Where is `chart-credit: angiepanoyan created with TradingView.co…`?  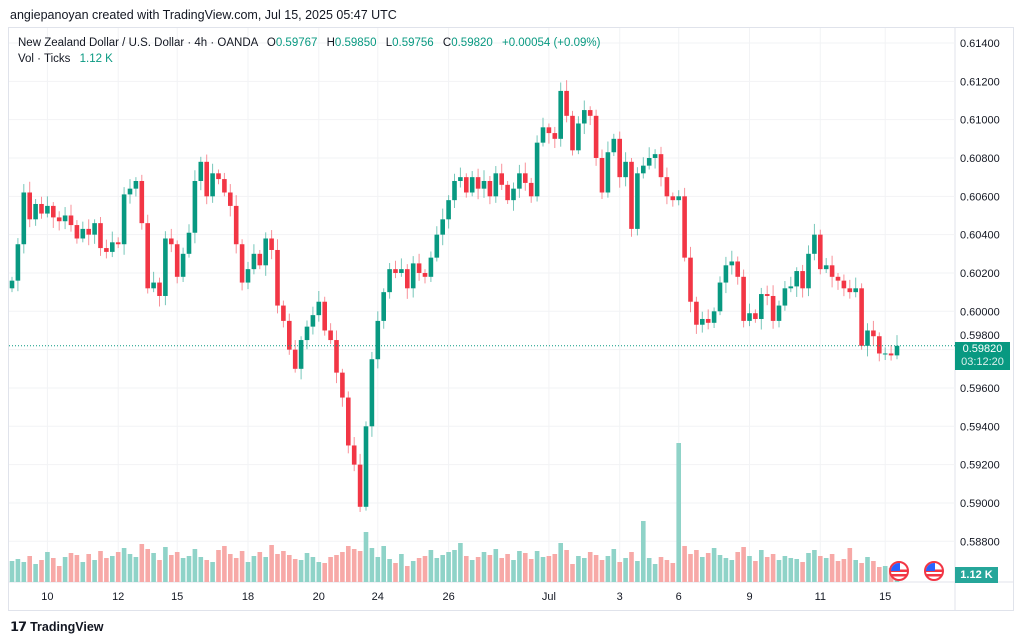 chart-credit: angiepanoyan created with TradingView.co… is located at coordinates (203, 15).